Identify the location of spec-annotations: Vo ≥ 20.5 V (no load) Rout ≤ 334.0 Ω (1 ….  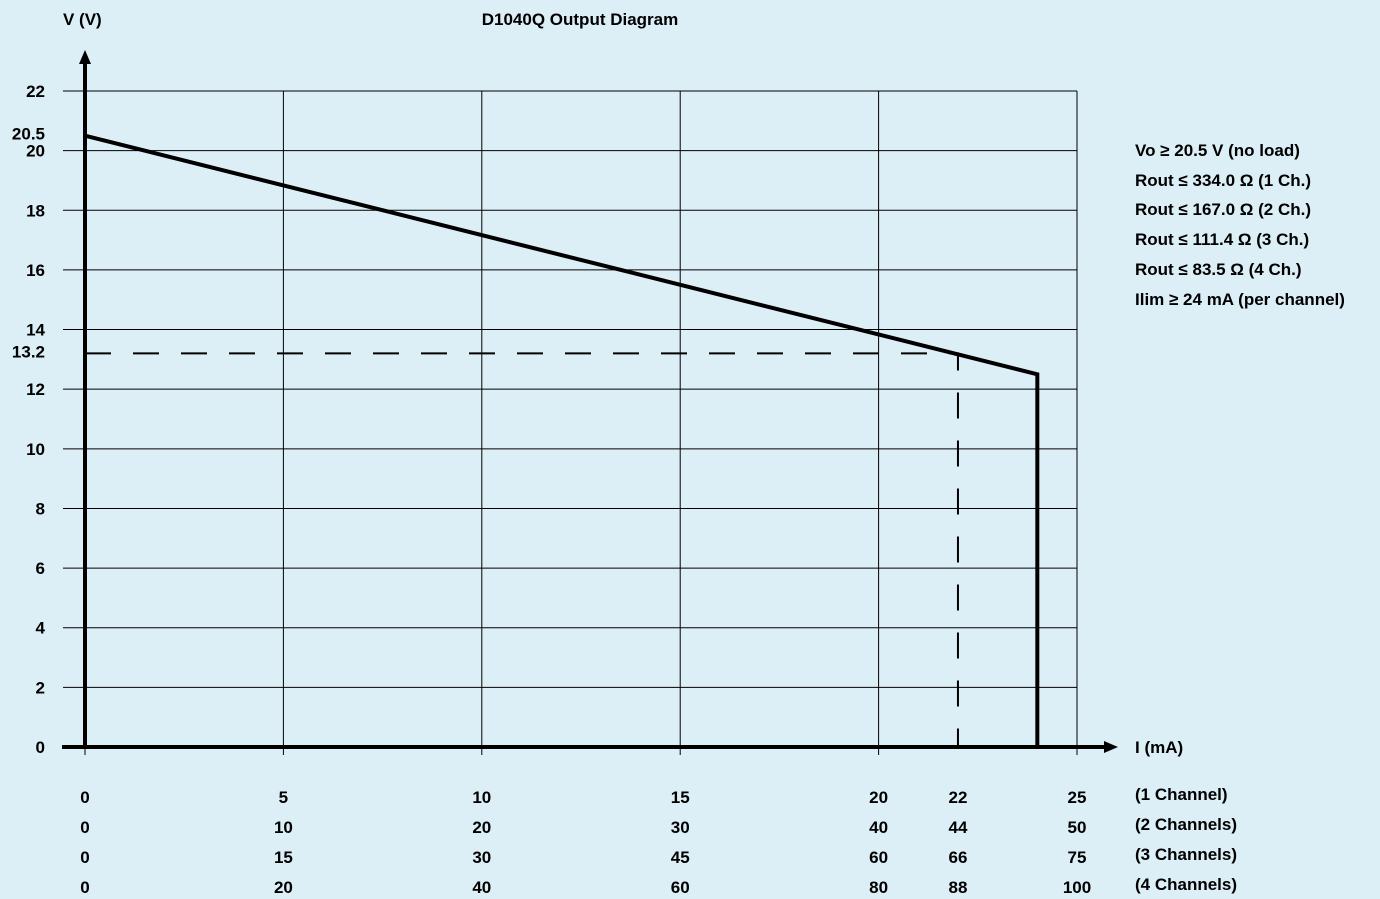
(1240, 225).